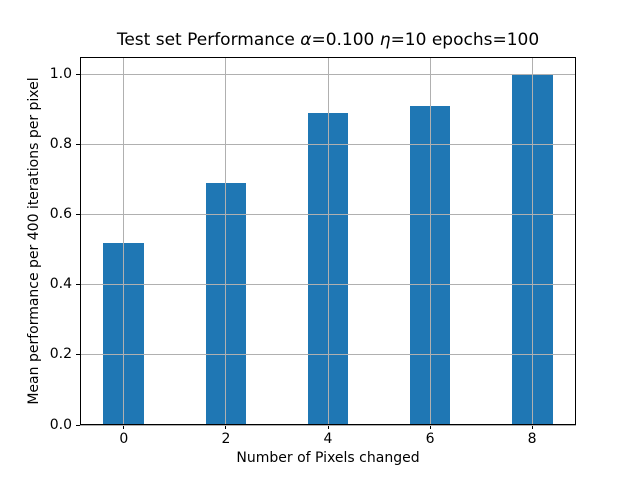  I want to click on y-tick-label: 0.8, so click(60, 144).